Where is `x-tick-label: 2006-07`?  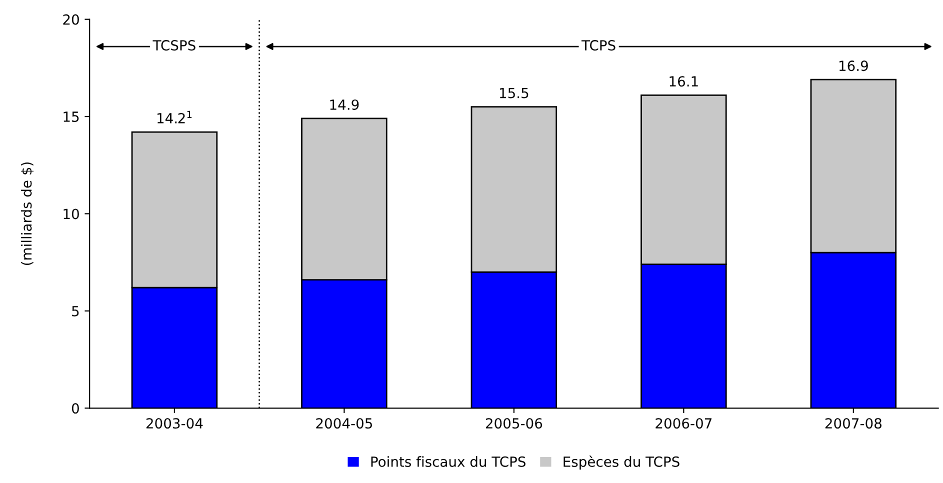 x-tick-label: 2006-07 is located at coordinates (684, 423).